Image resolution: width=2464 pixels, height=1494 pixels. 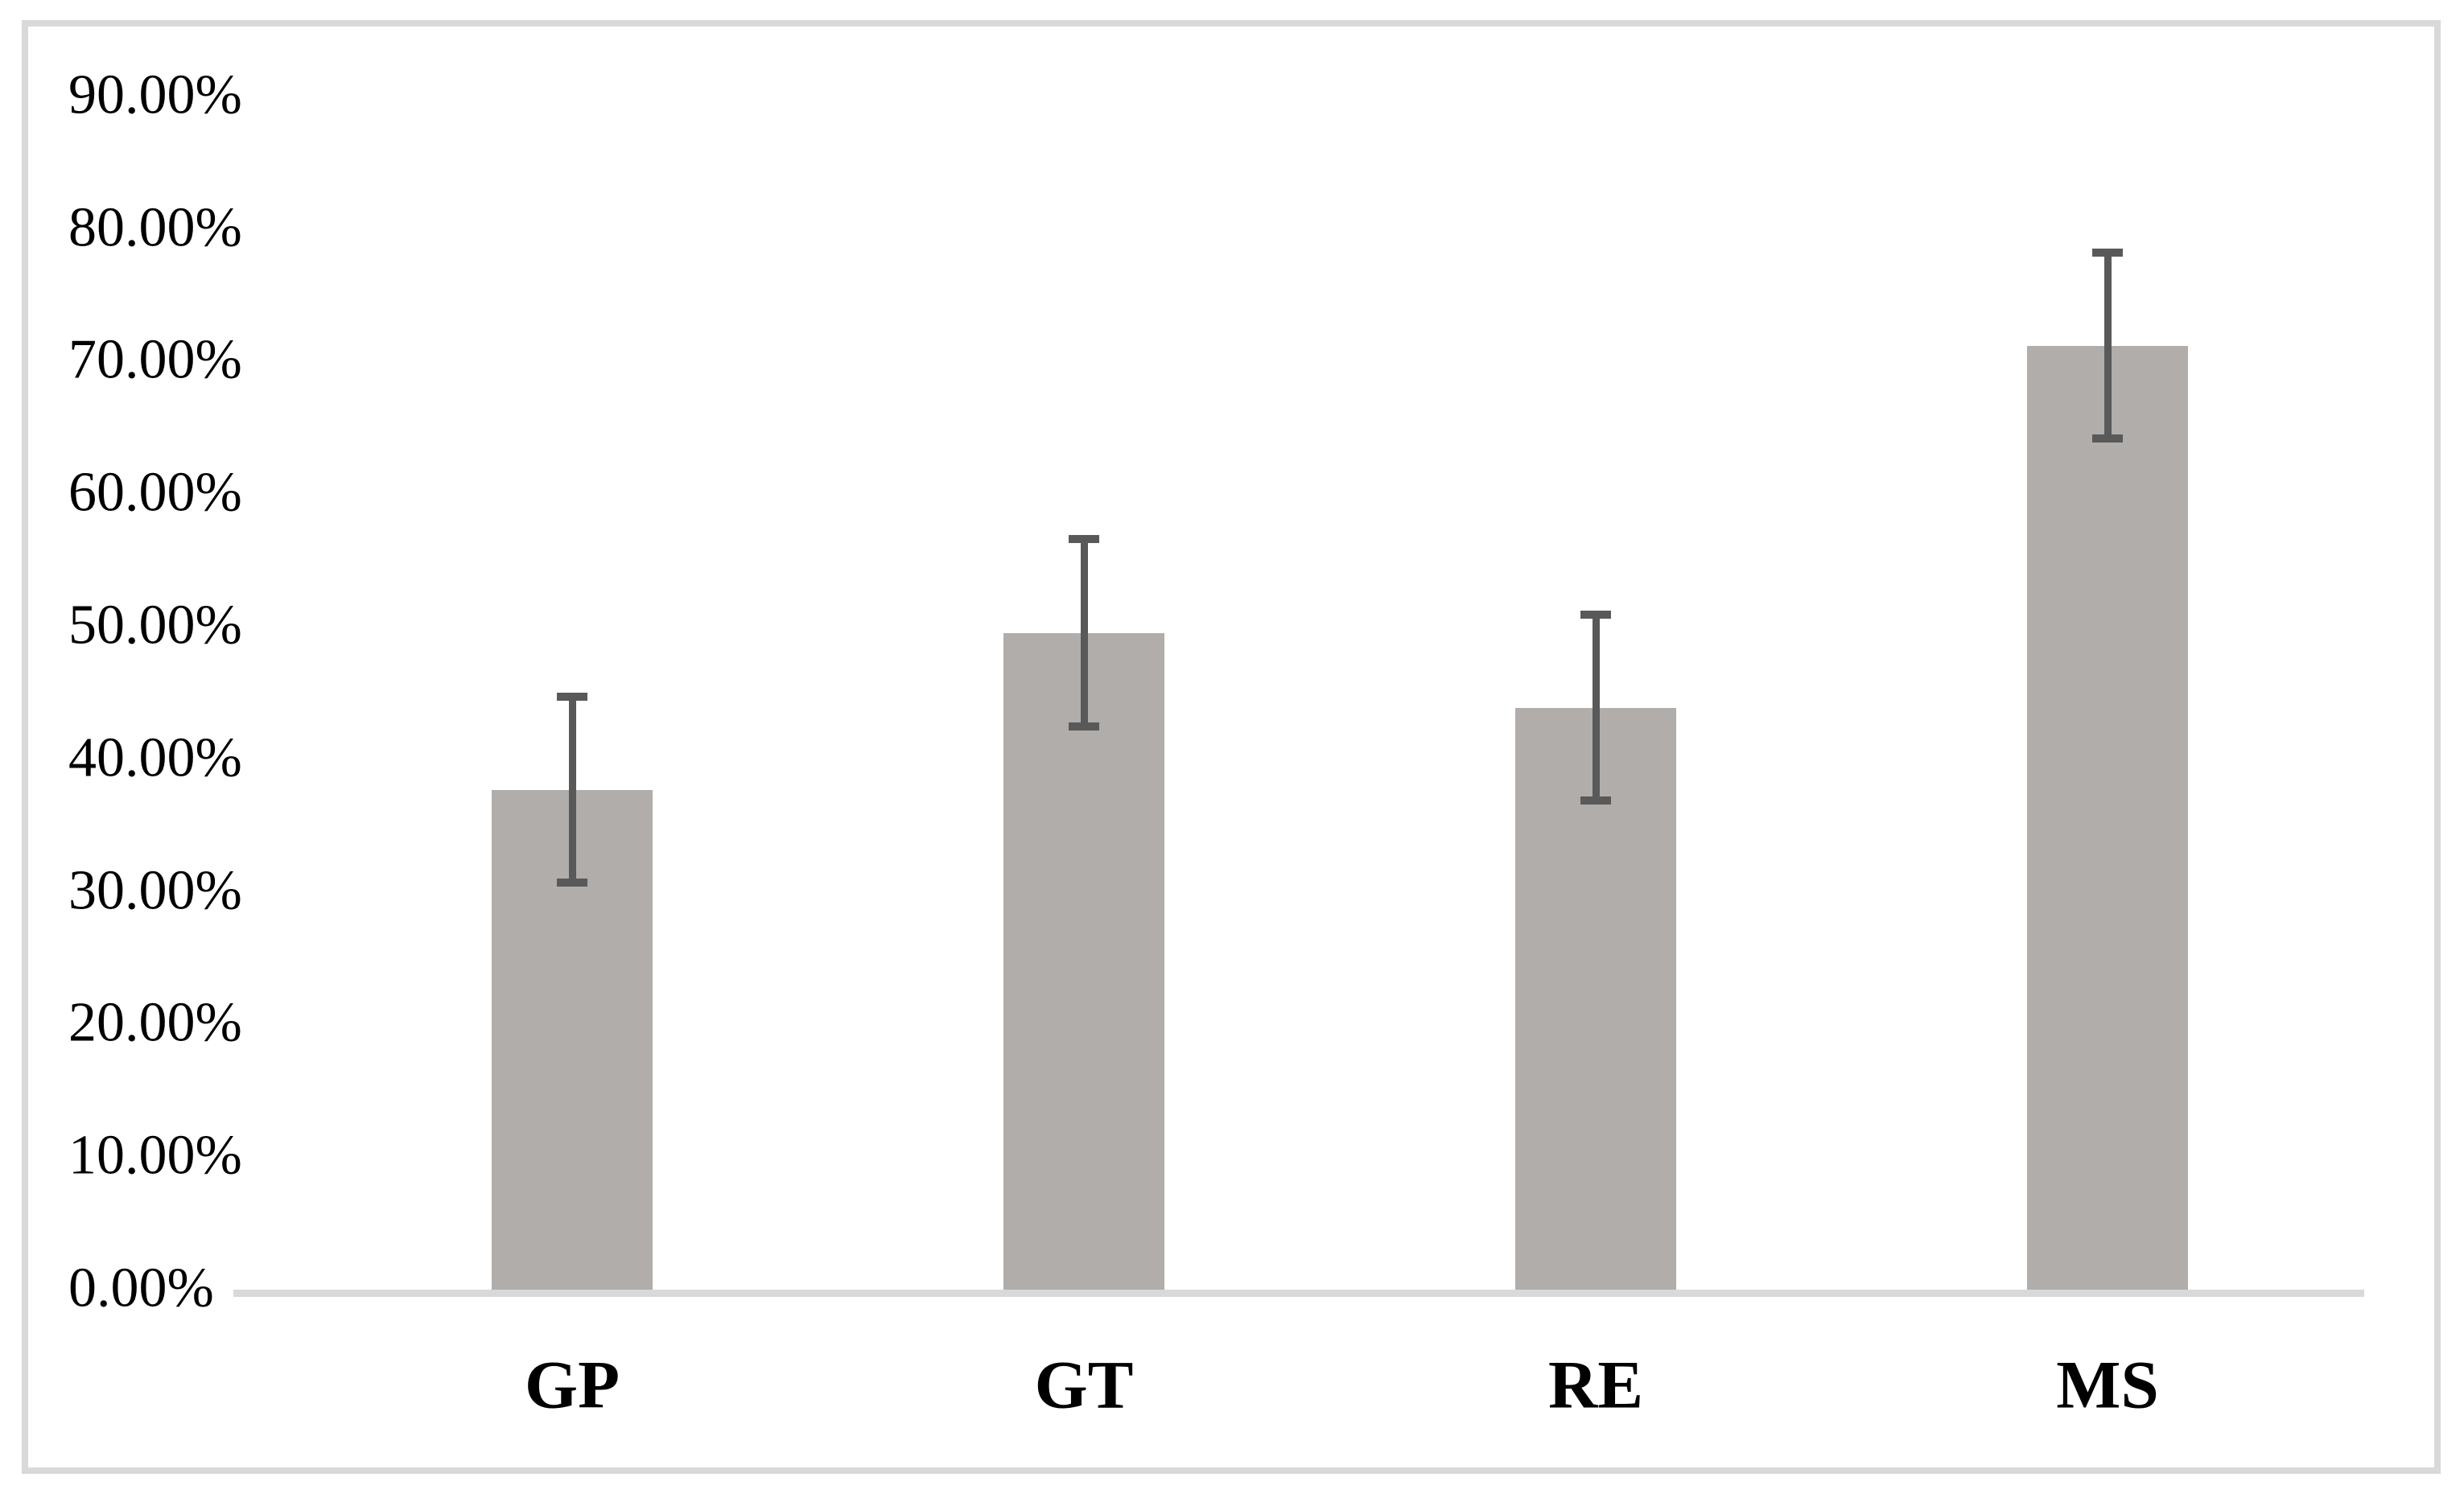 What do you see at coordinates (572, 1385) in the screenshot?
I see `x-tick-label-gp: GP` at bounding box center [572, 1385].